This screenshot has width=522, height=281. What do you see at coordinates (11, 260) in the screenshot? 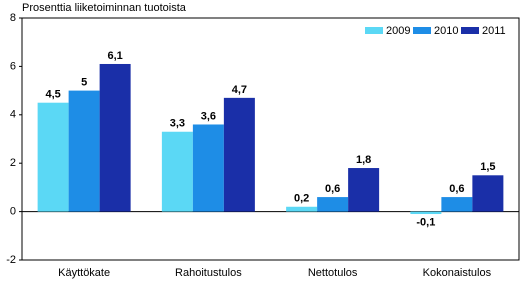
I see `y-tick-label: -2` at bounding box center [11, 260].